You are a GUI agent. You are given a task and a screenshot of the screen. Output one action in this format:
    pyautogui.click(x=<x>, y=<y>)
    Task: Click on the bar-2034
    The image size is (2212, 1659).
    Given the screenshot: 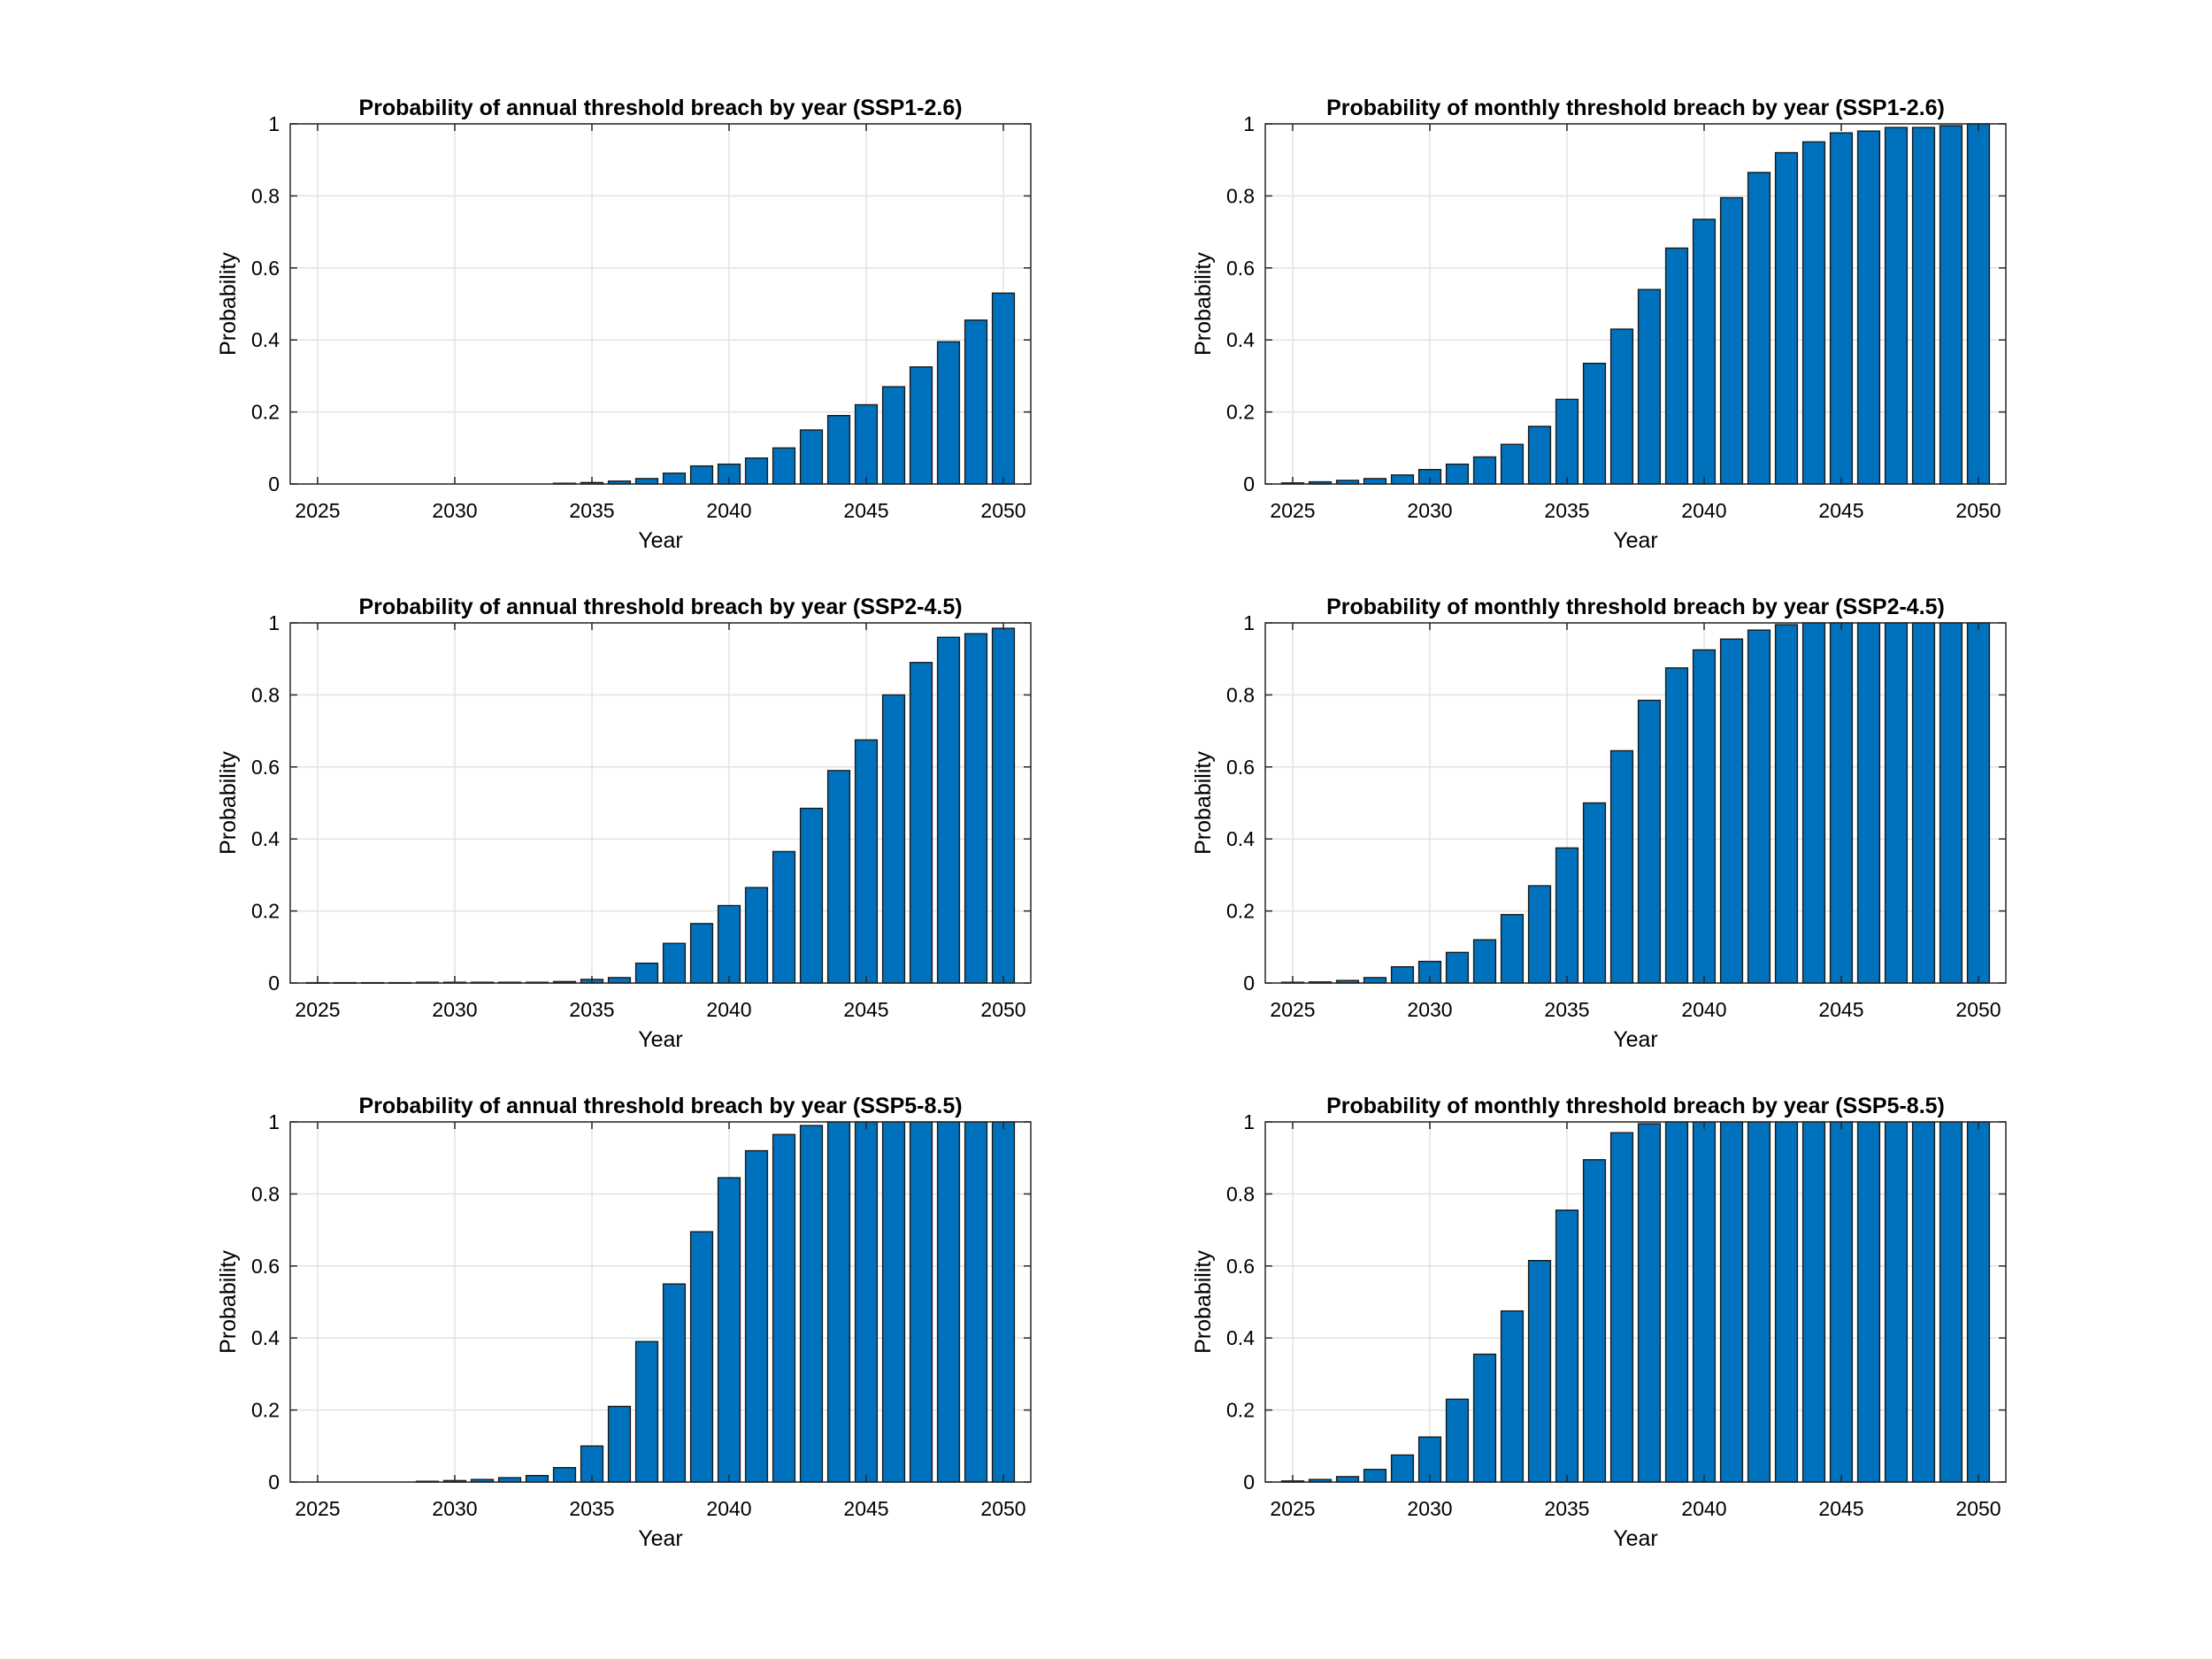 What is the action you would take?
    pyautogui.click(x=1540, y=935)
    